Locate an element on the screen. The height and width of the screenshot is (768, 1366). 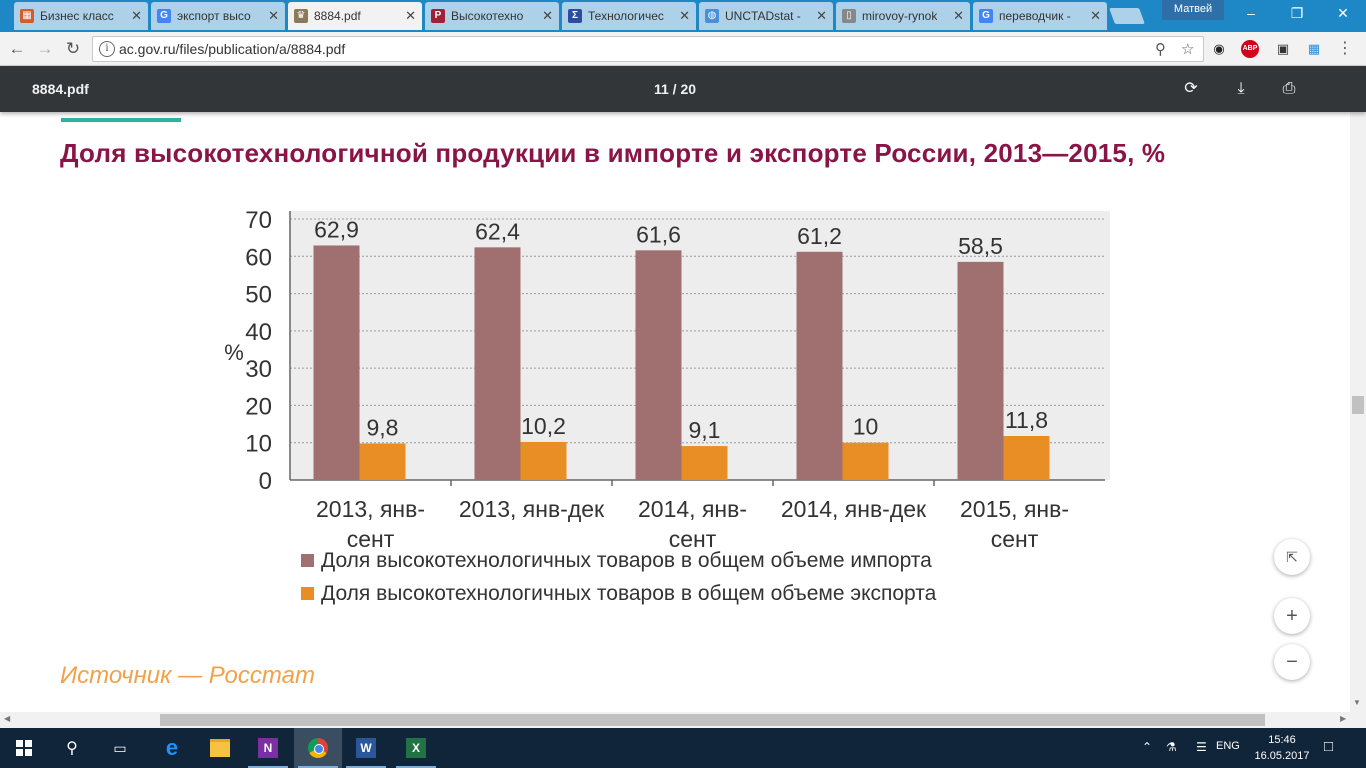
clock-time: 15:46 is located at coordinates (1282, 740).